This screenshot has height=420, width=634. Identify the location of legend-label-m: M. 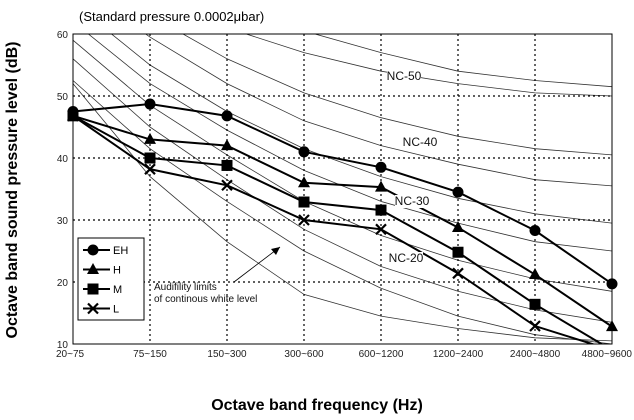
(117, 290).